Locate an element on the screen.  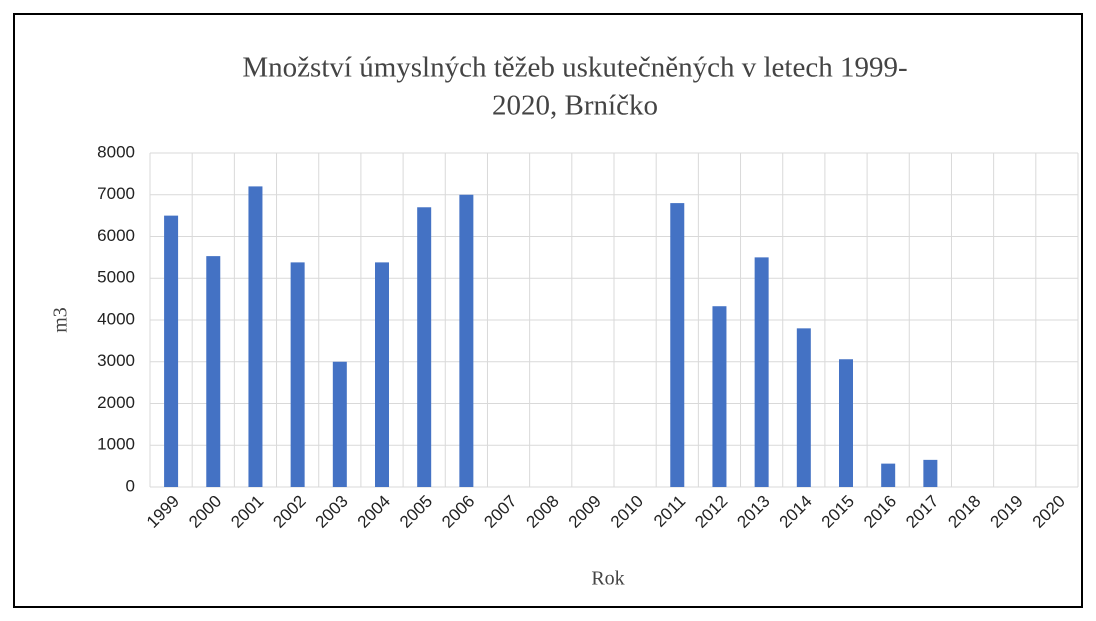
y-tick-label: 7000 is located at coordinates (116, 193).